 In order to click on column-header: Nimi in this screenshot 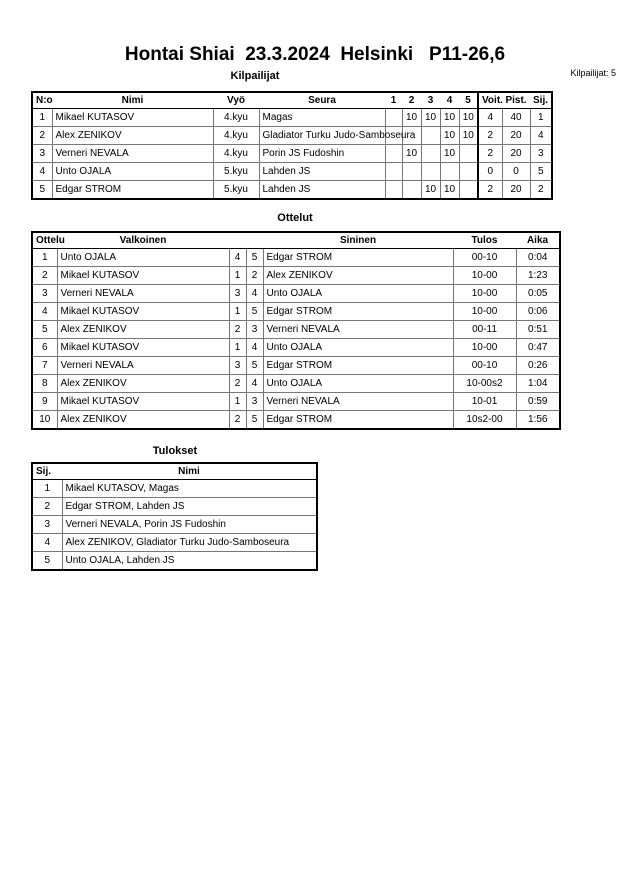, I will do `click(189, 471)`.